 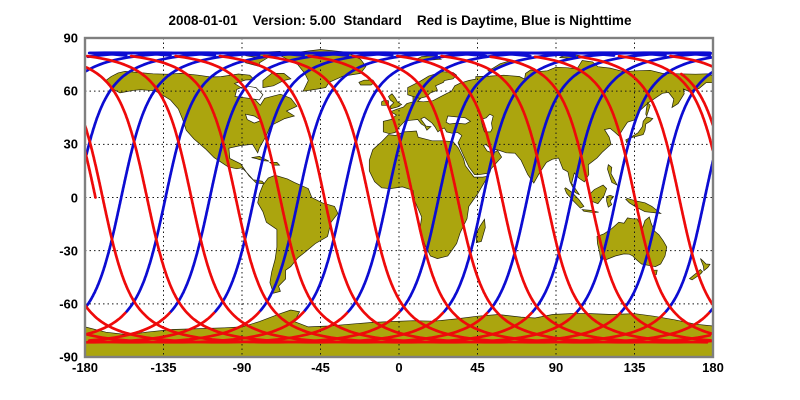 What do you see at coordinates (610, 201) in the screenshot?
I see `land-sulawesi` at bounding box center [610, 201].